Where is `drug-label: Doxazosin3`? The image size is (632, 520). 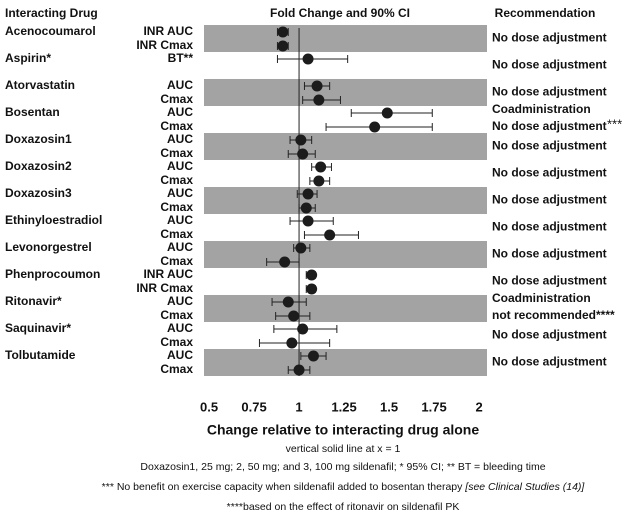 drug-label: Doxazosin3 is located at coordinates (38, 193).